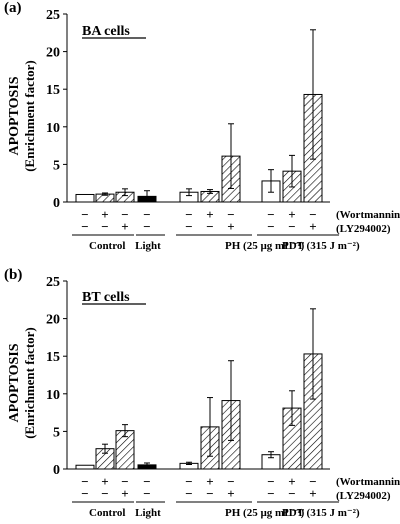 The height and width of the screenshot is (524, 400). I want to click on panel-label: (a), so click(13, 8).